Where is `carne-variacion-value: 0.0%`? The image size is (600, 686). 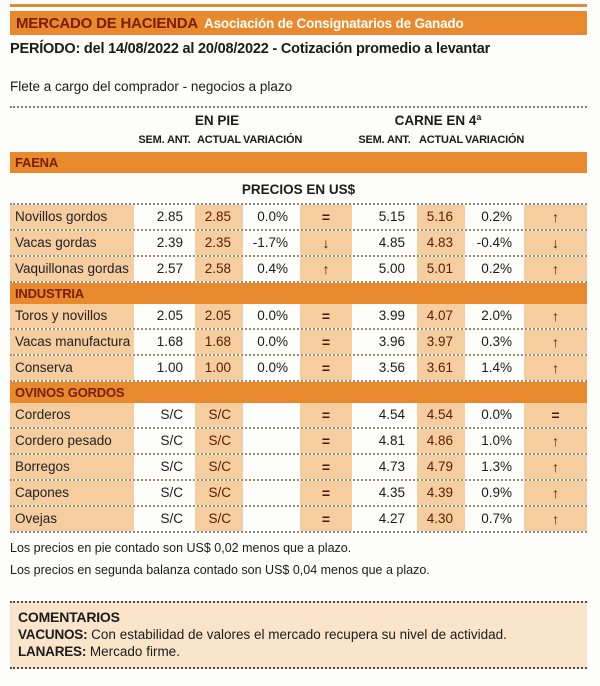
carne-variacion-value: 0.0% is located at coordinates (494, 415).